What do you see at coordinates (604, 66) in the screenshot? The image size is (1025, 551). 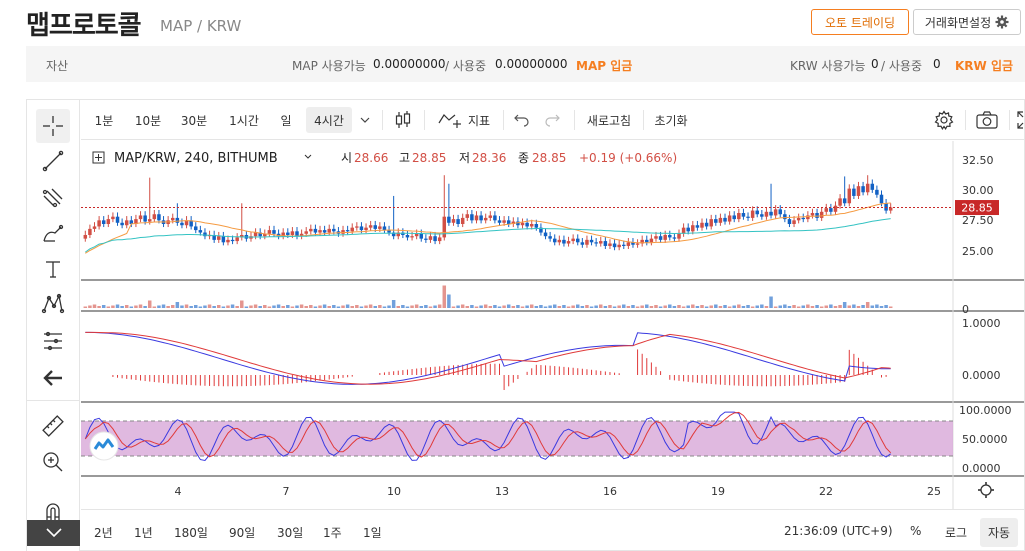 I see `map-deposit-link: MAP 입금` at bounding box center [604, 66].